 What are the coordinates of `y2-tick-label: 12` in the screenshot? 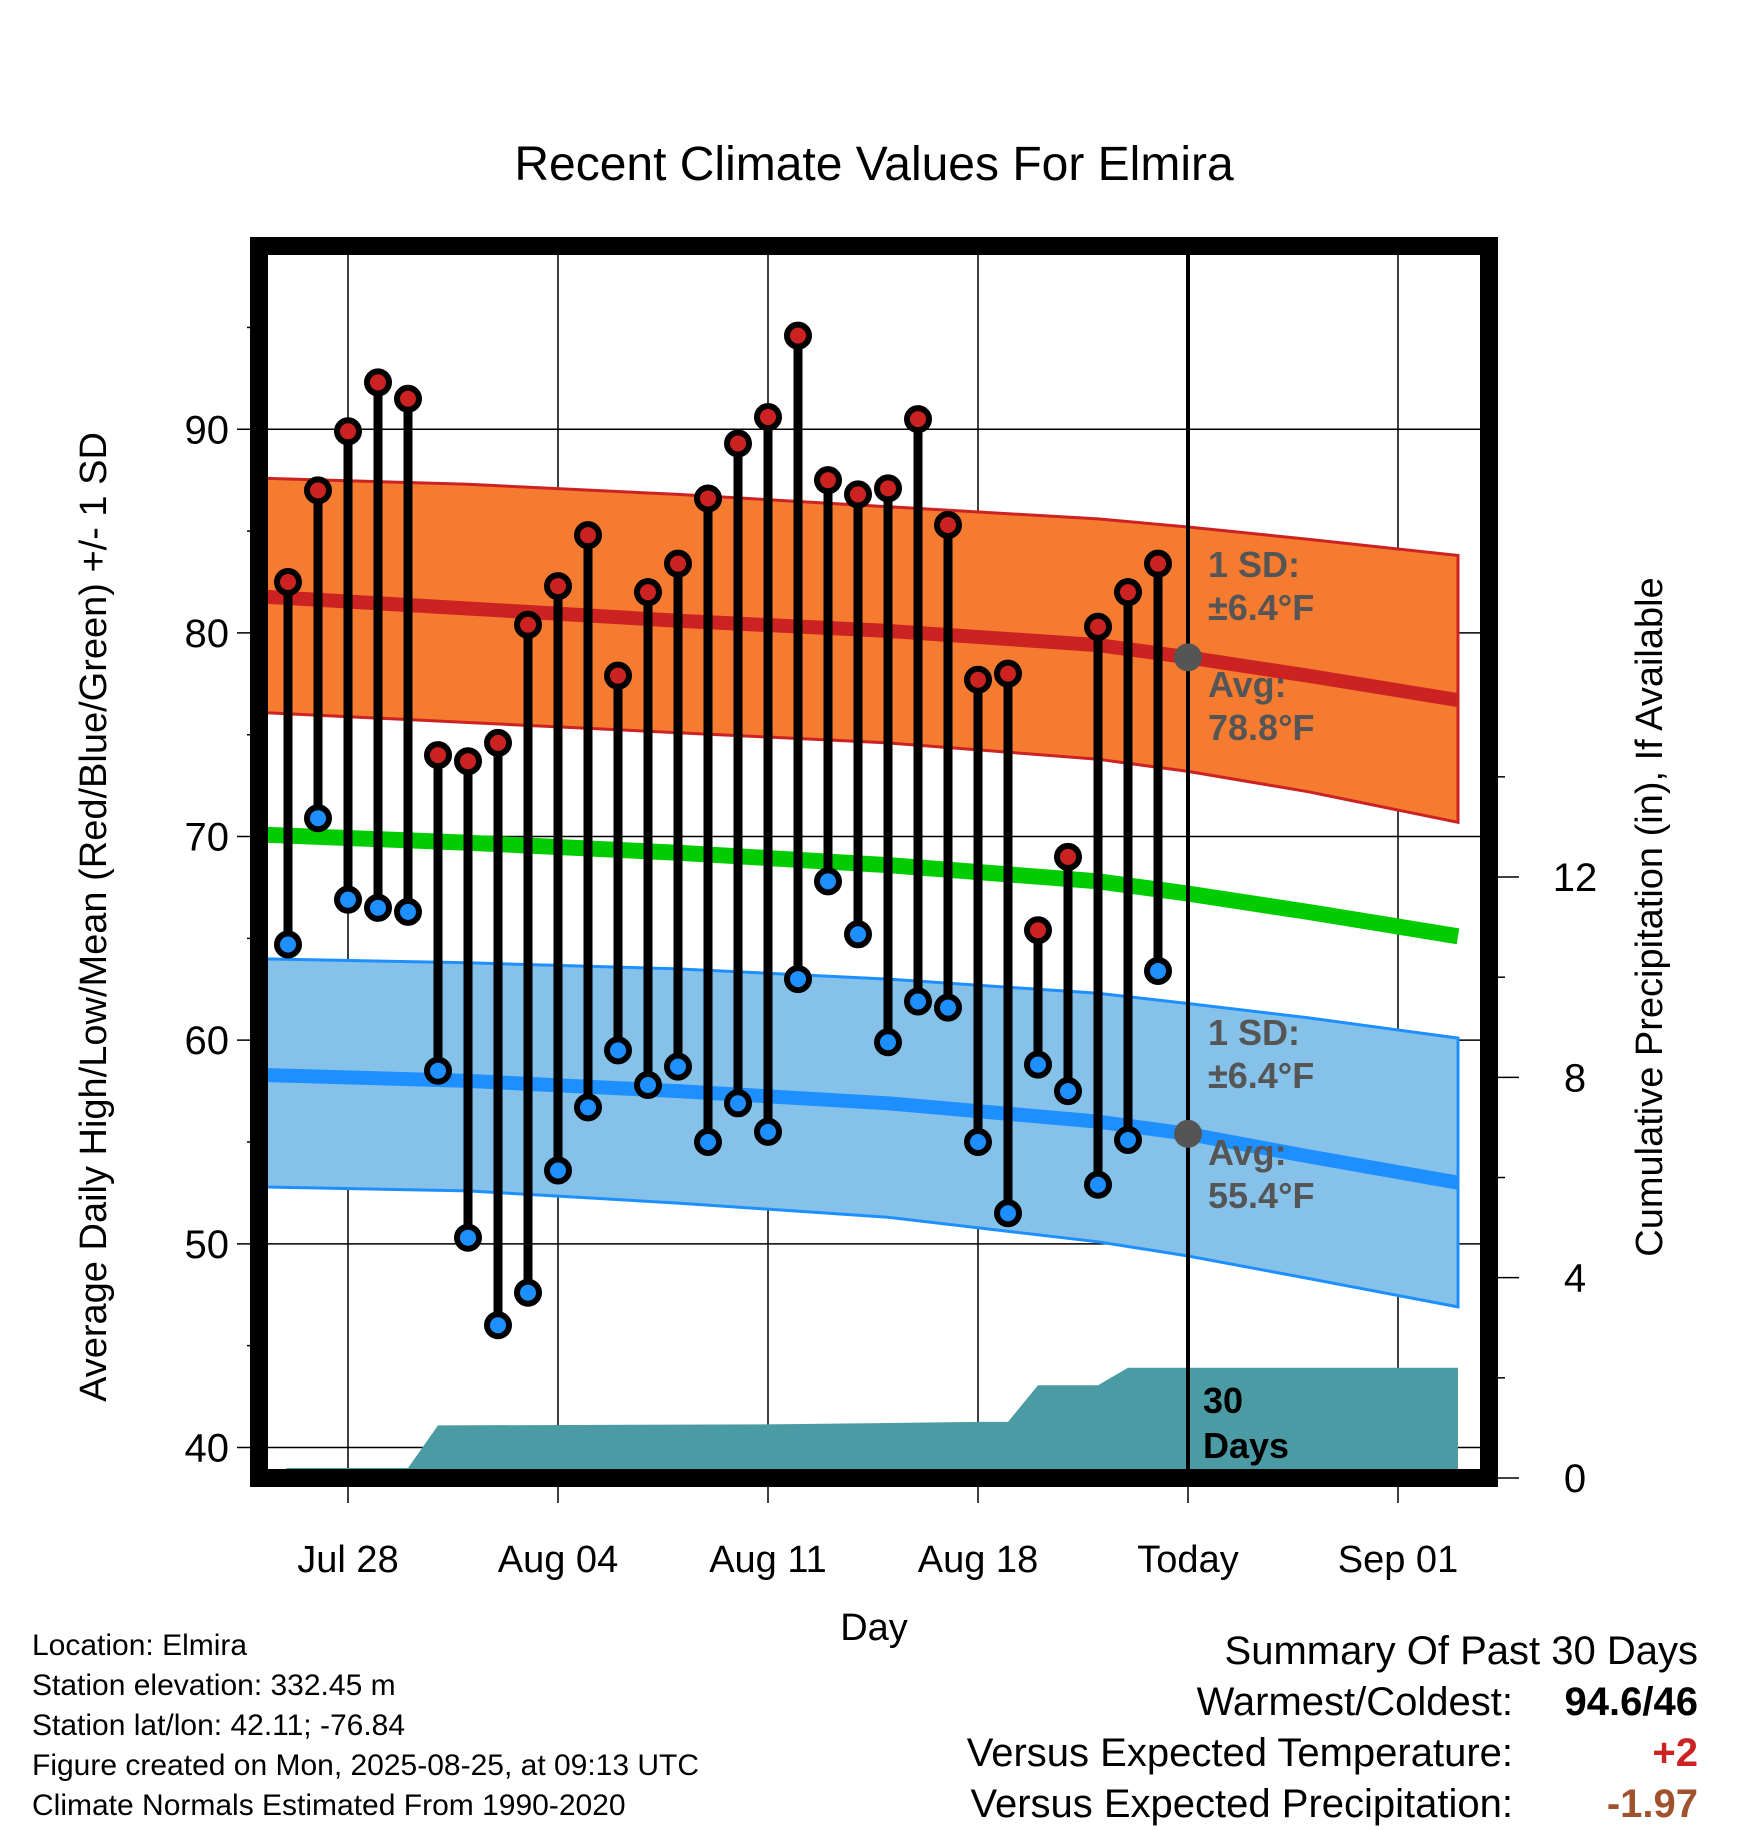 It's located at (1575, 878).